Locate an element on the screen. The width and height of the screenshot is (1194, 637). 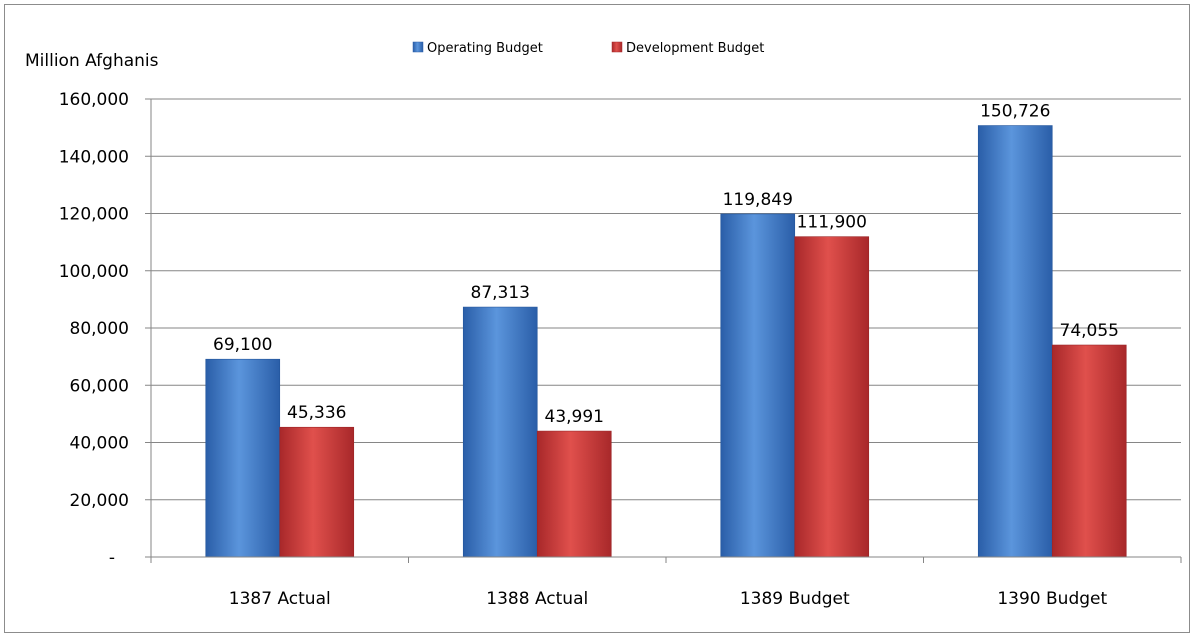
data-label-operating-budget-1387-actual: 69,100 is located at coordinates (242, 345).